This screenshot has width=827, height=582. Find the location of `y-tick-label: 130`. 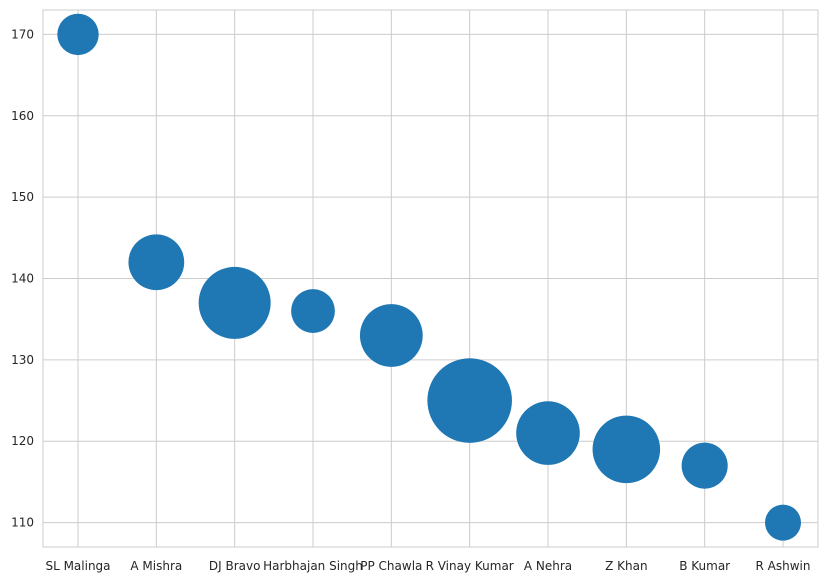

y-tick-label: 130 is located at coordinates (22, 360).